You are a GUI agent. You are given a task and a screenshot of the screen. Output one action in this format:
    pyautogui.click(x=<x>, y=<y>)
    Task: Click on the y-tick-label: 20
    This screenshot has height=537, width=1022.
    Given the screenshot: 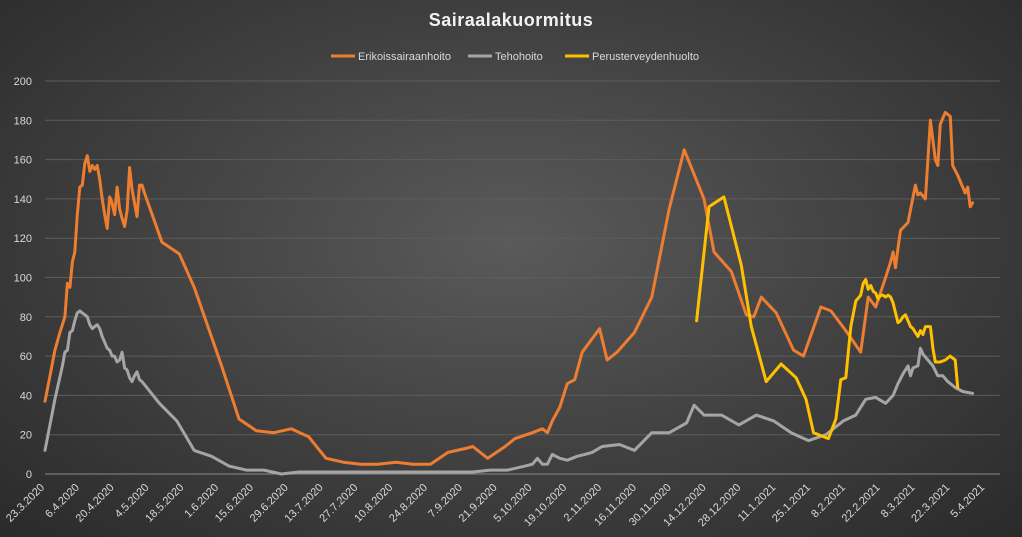 What is the action you would take?
    pyautogui.click(x=26, y=436)
    